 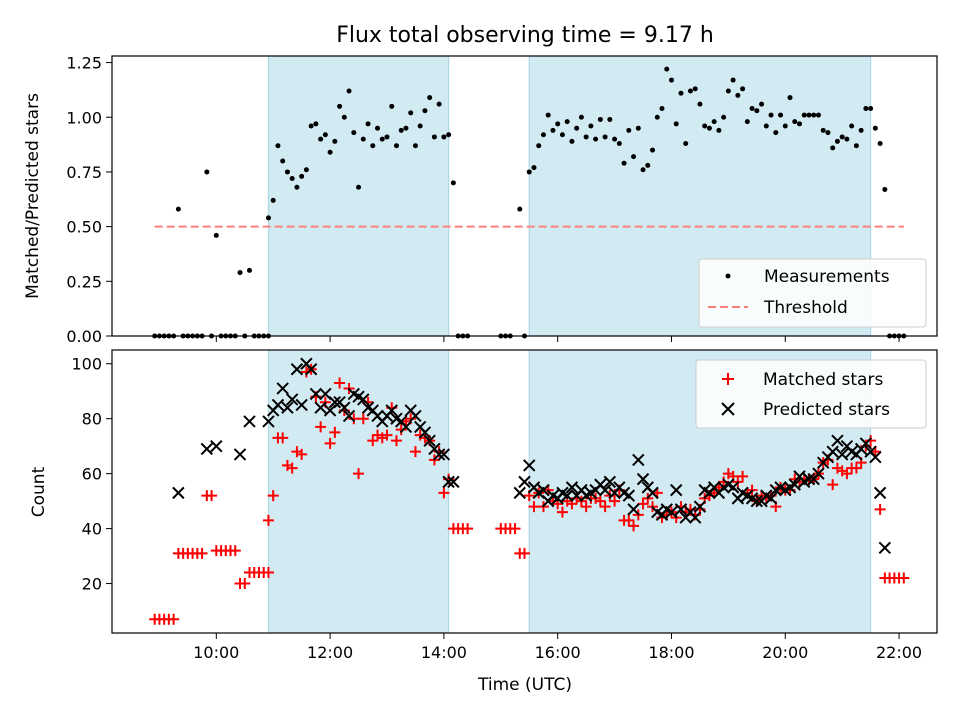 I want to click on count-y-axis-label: Count, so click(x=39, y=491).